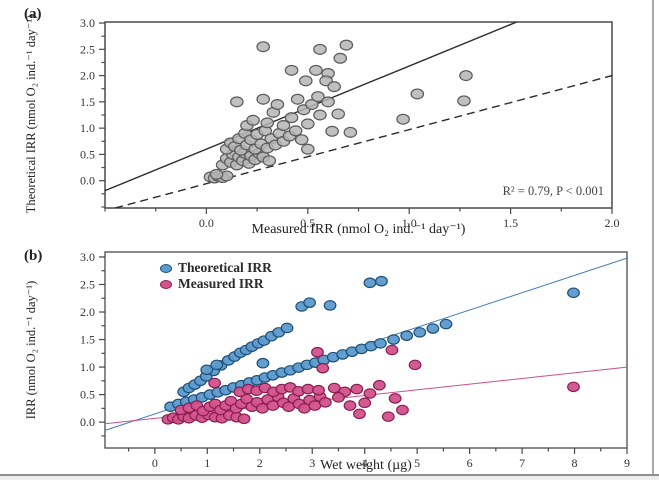 Image resolution: width=659 pixels, height=480 pixels. I want to click on tick-label: 7, so click(522, 463).